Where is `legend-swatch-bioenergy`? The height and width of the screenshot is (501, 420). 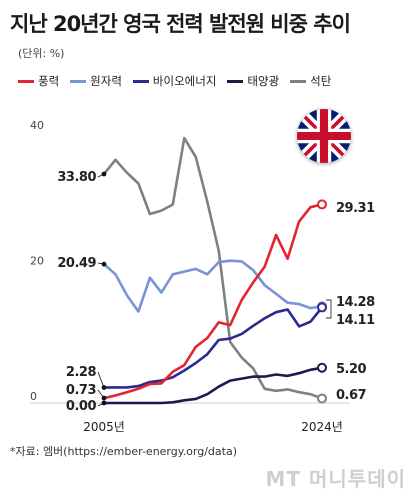 legend-swatch-bioenergy is located at coordinates (140, 81).